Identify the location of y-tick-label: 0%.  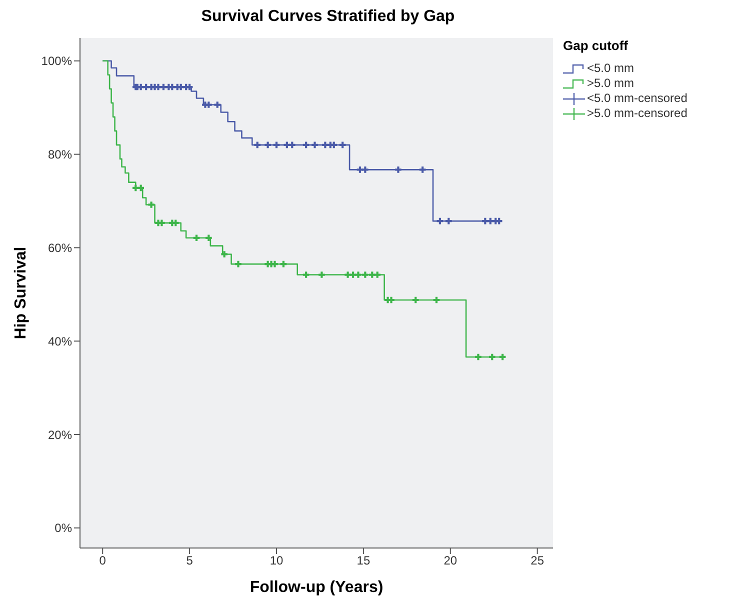
(63, 528).